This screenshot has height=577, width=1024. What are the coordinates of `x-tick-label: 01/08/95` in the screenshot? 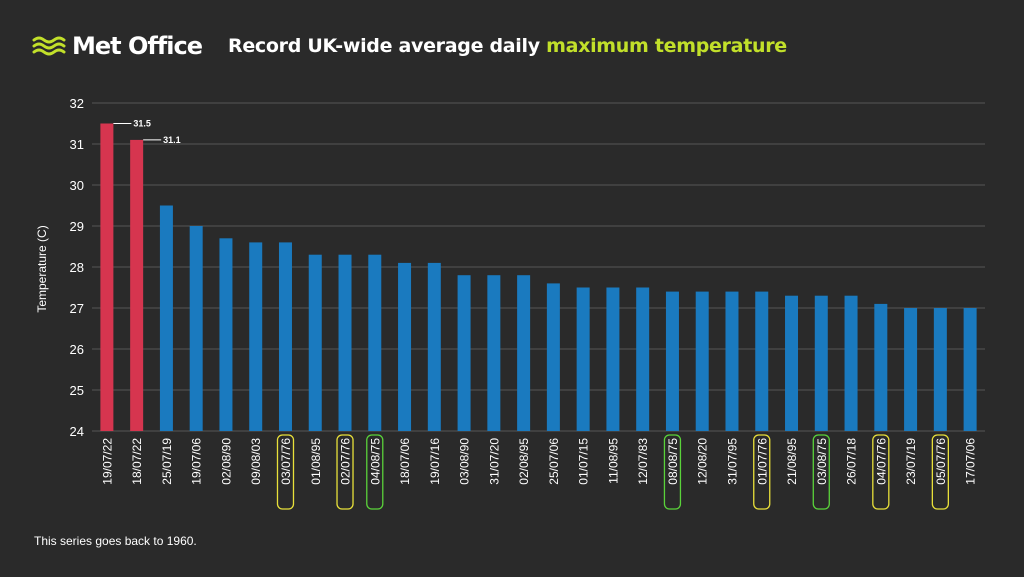 It's located at (316, 461).